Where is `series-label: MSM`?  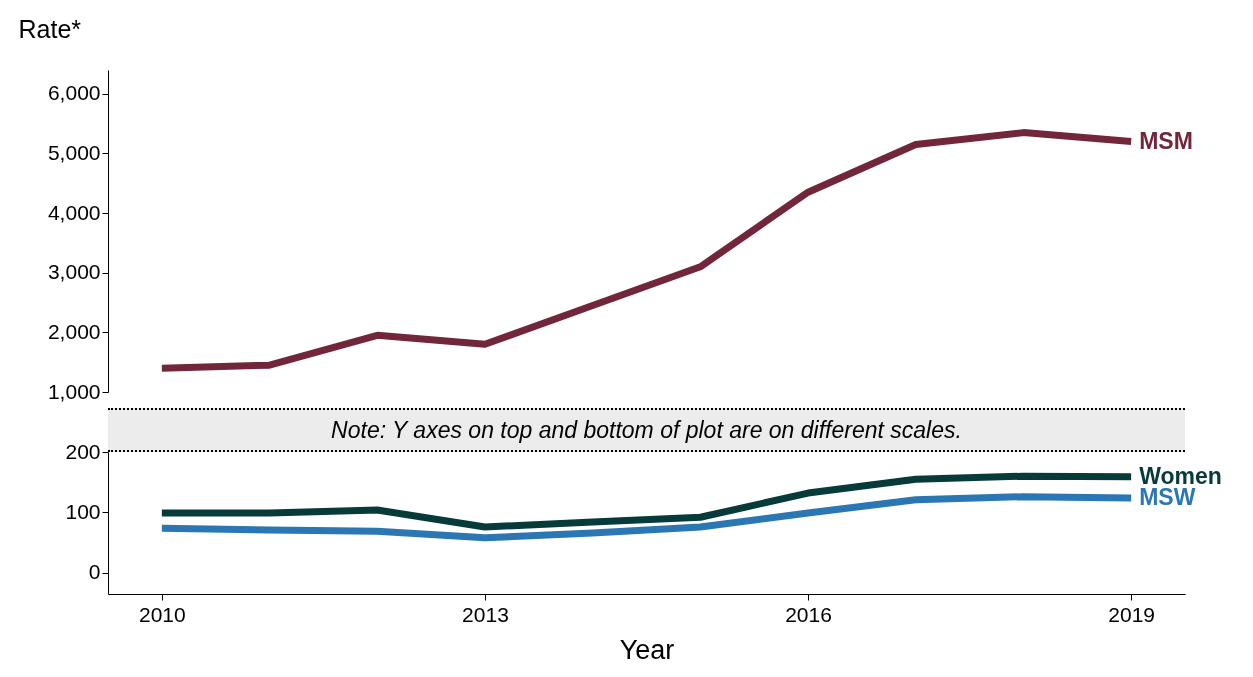 series-label: MSM is located at coordinates (1166, 140).